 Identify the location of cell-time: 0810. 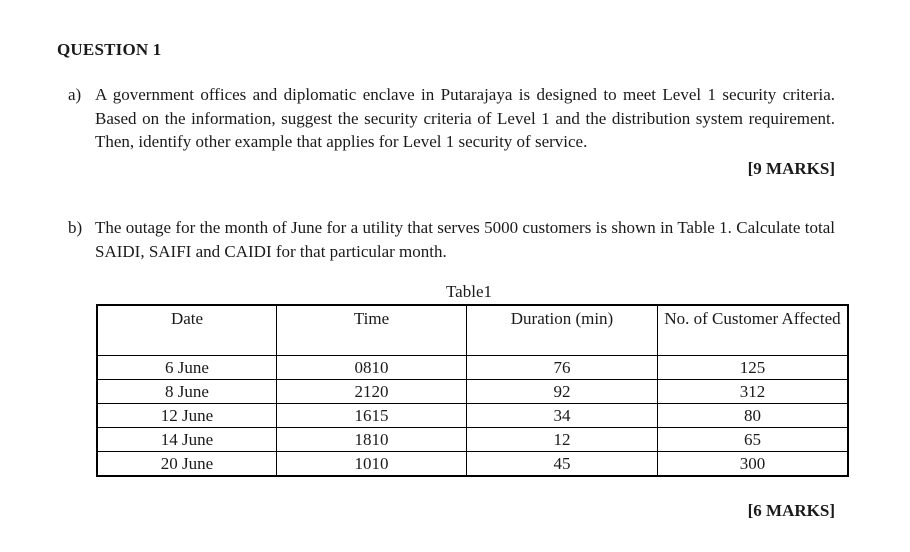
(371, 367).